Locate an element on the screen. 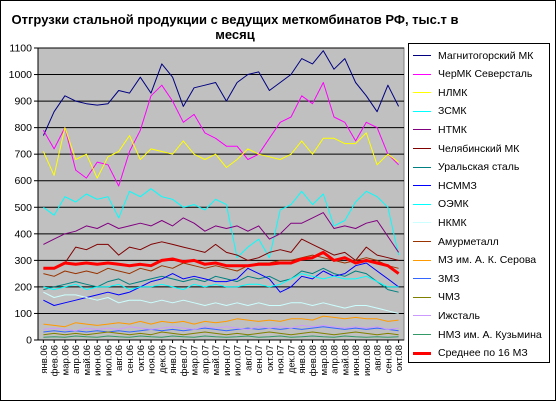  x-tick-label: авг.06 is located at coordinates (119, 358).